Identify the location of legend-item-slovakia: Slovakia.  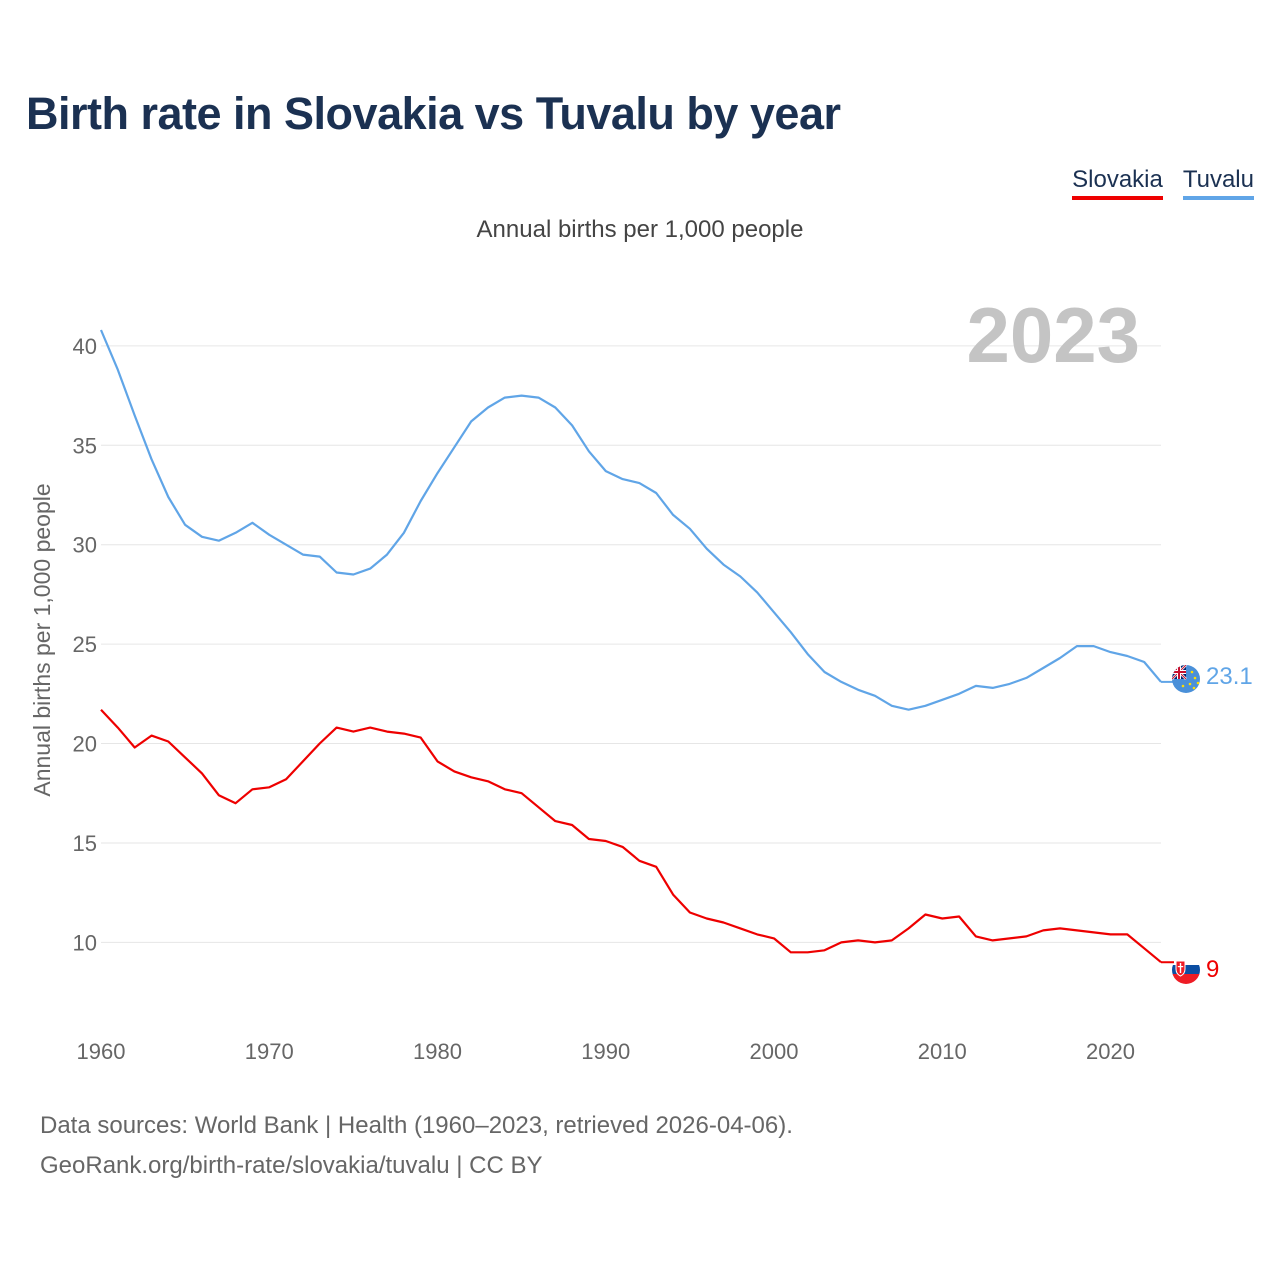
(1117, 183).